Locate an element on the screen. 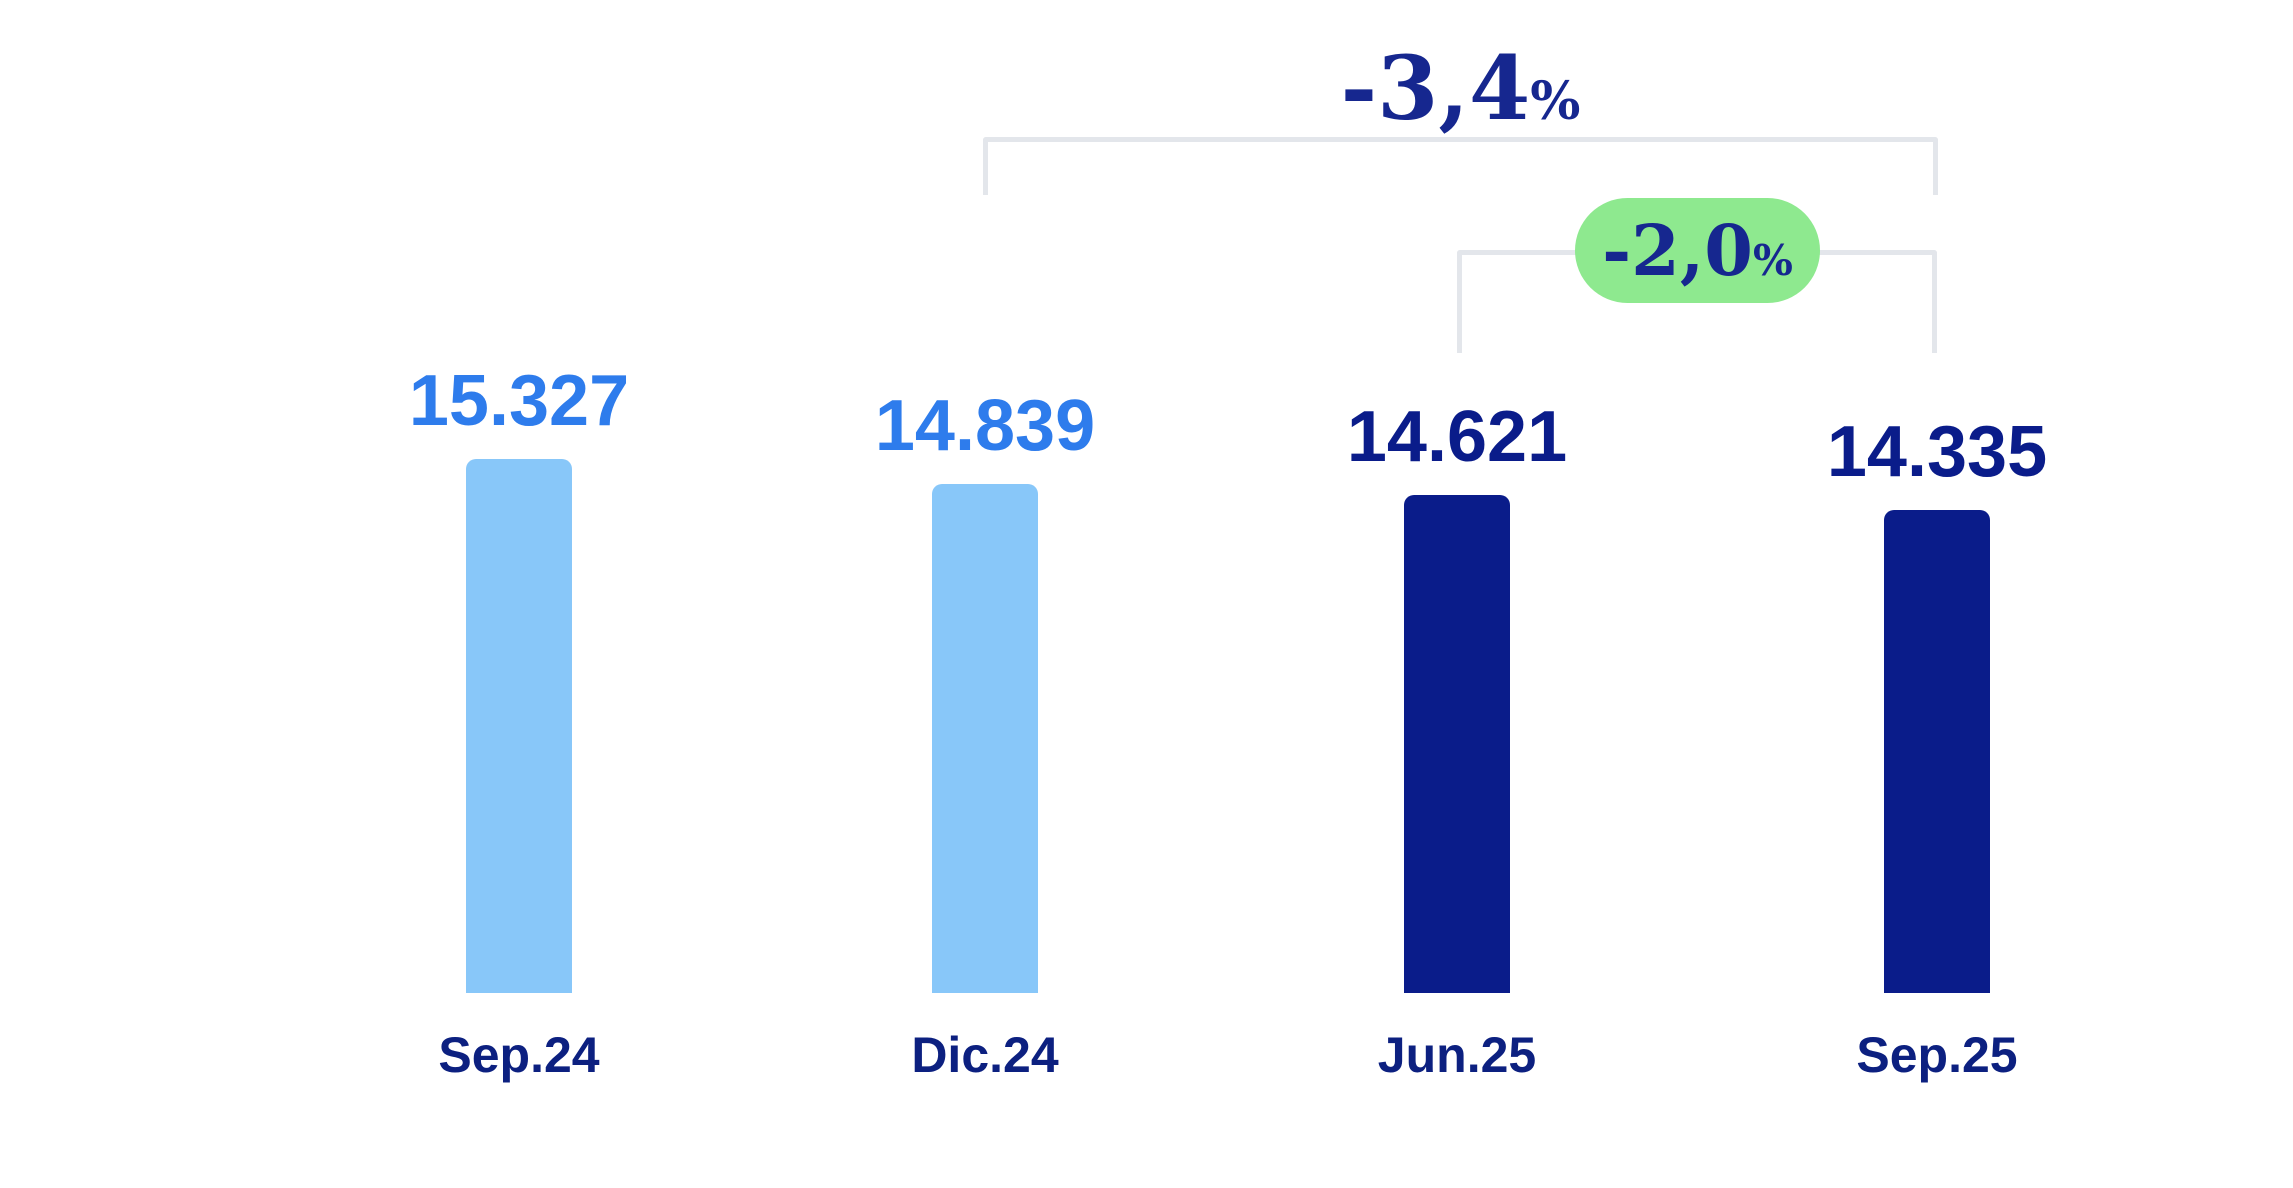  bar-group-sep24: 15.327 Sep.24 is located at coordinates (519, 722).